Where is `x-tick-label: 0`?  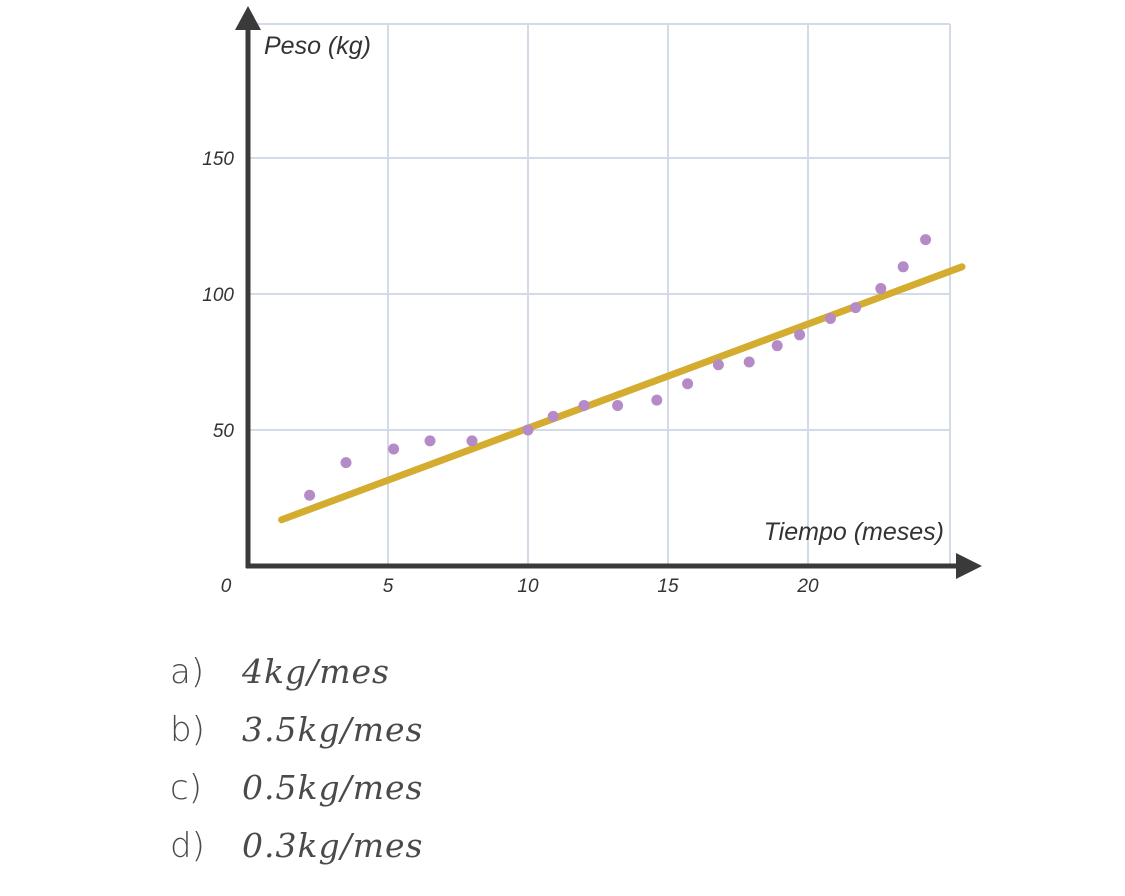
x-tick-label: 0 is located at coordinates (226, 586).